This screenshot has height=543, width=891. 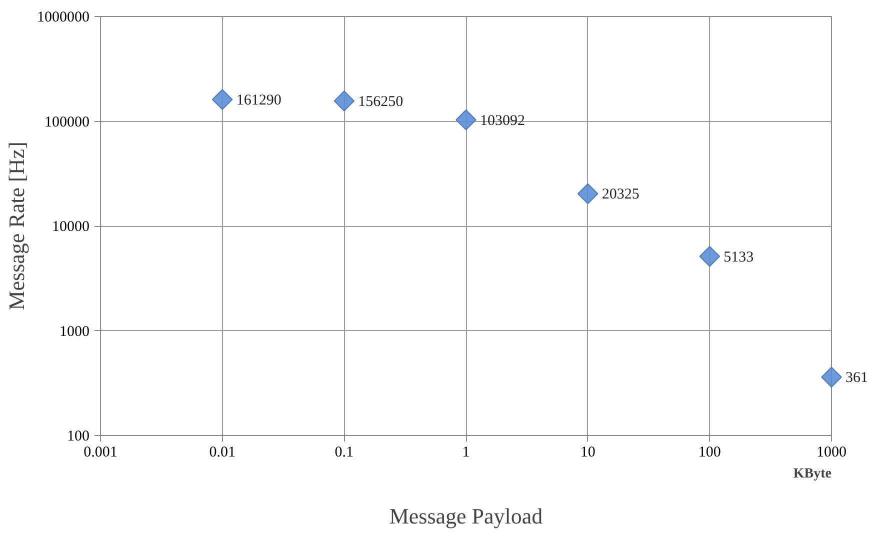 I want to click on data-label: 361, so click(x=857, y=378).